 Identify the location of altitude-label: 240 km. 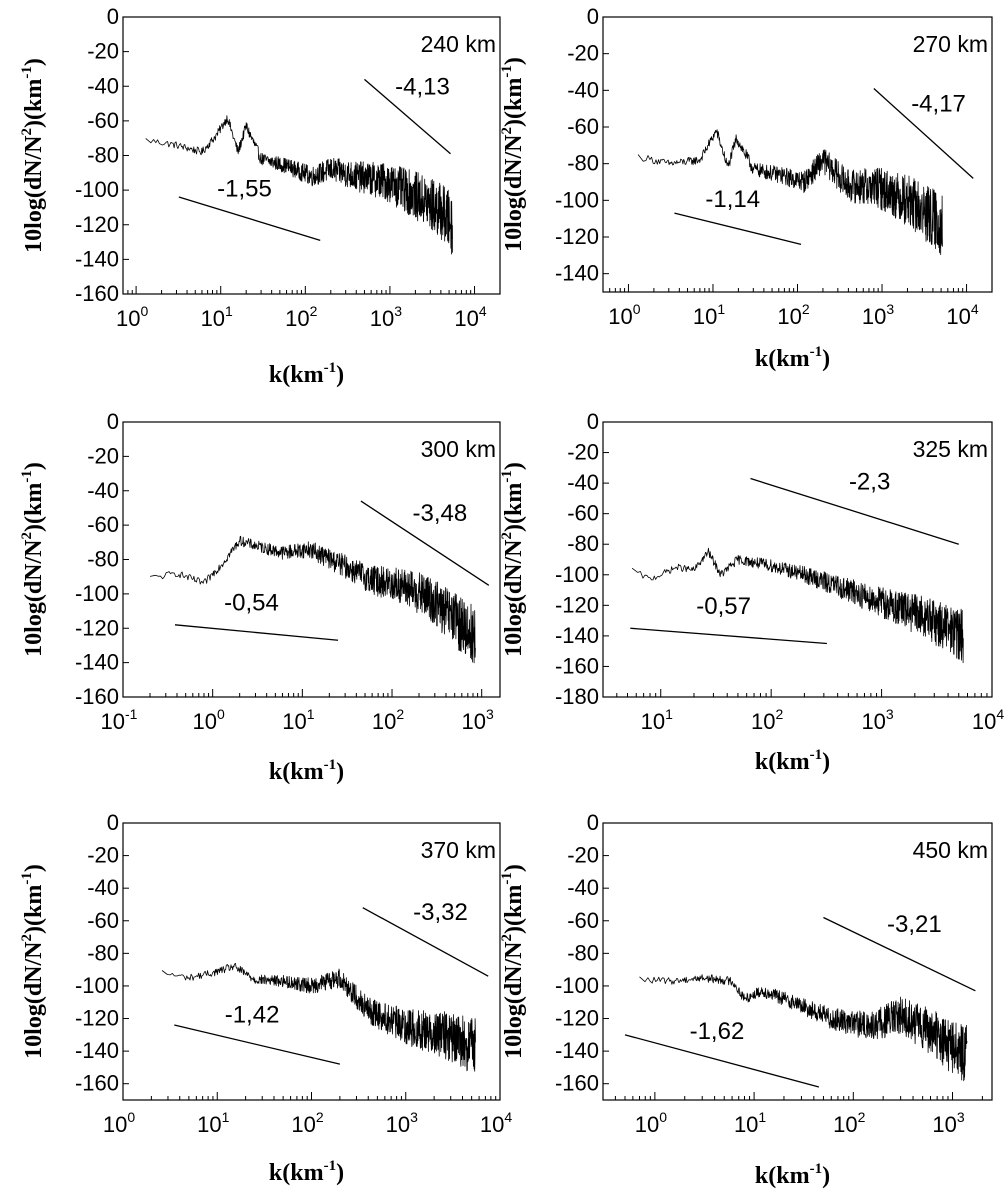
(458, 44).